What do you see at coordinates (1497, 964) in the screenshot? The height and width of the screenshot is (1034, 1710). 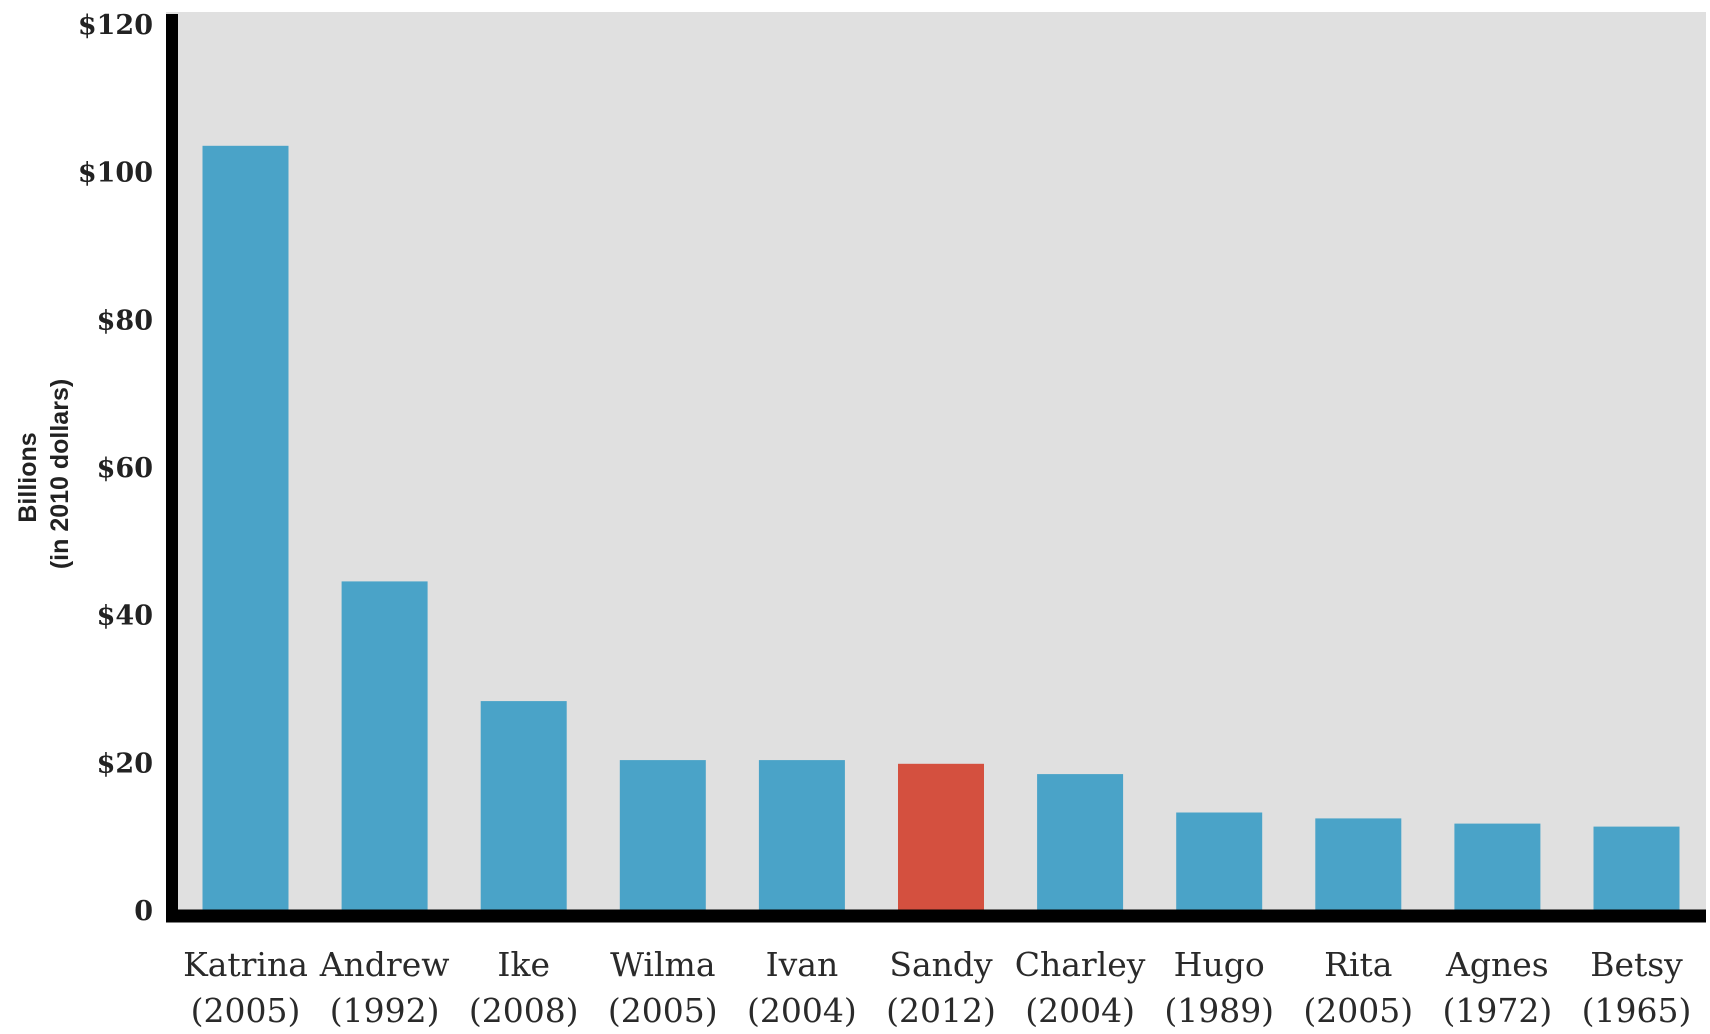 I see `x-label-agnes-name: Agnes` at bounding box center [1497, 964].